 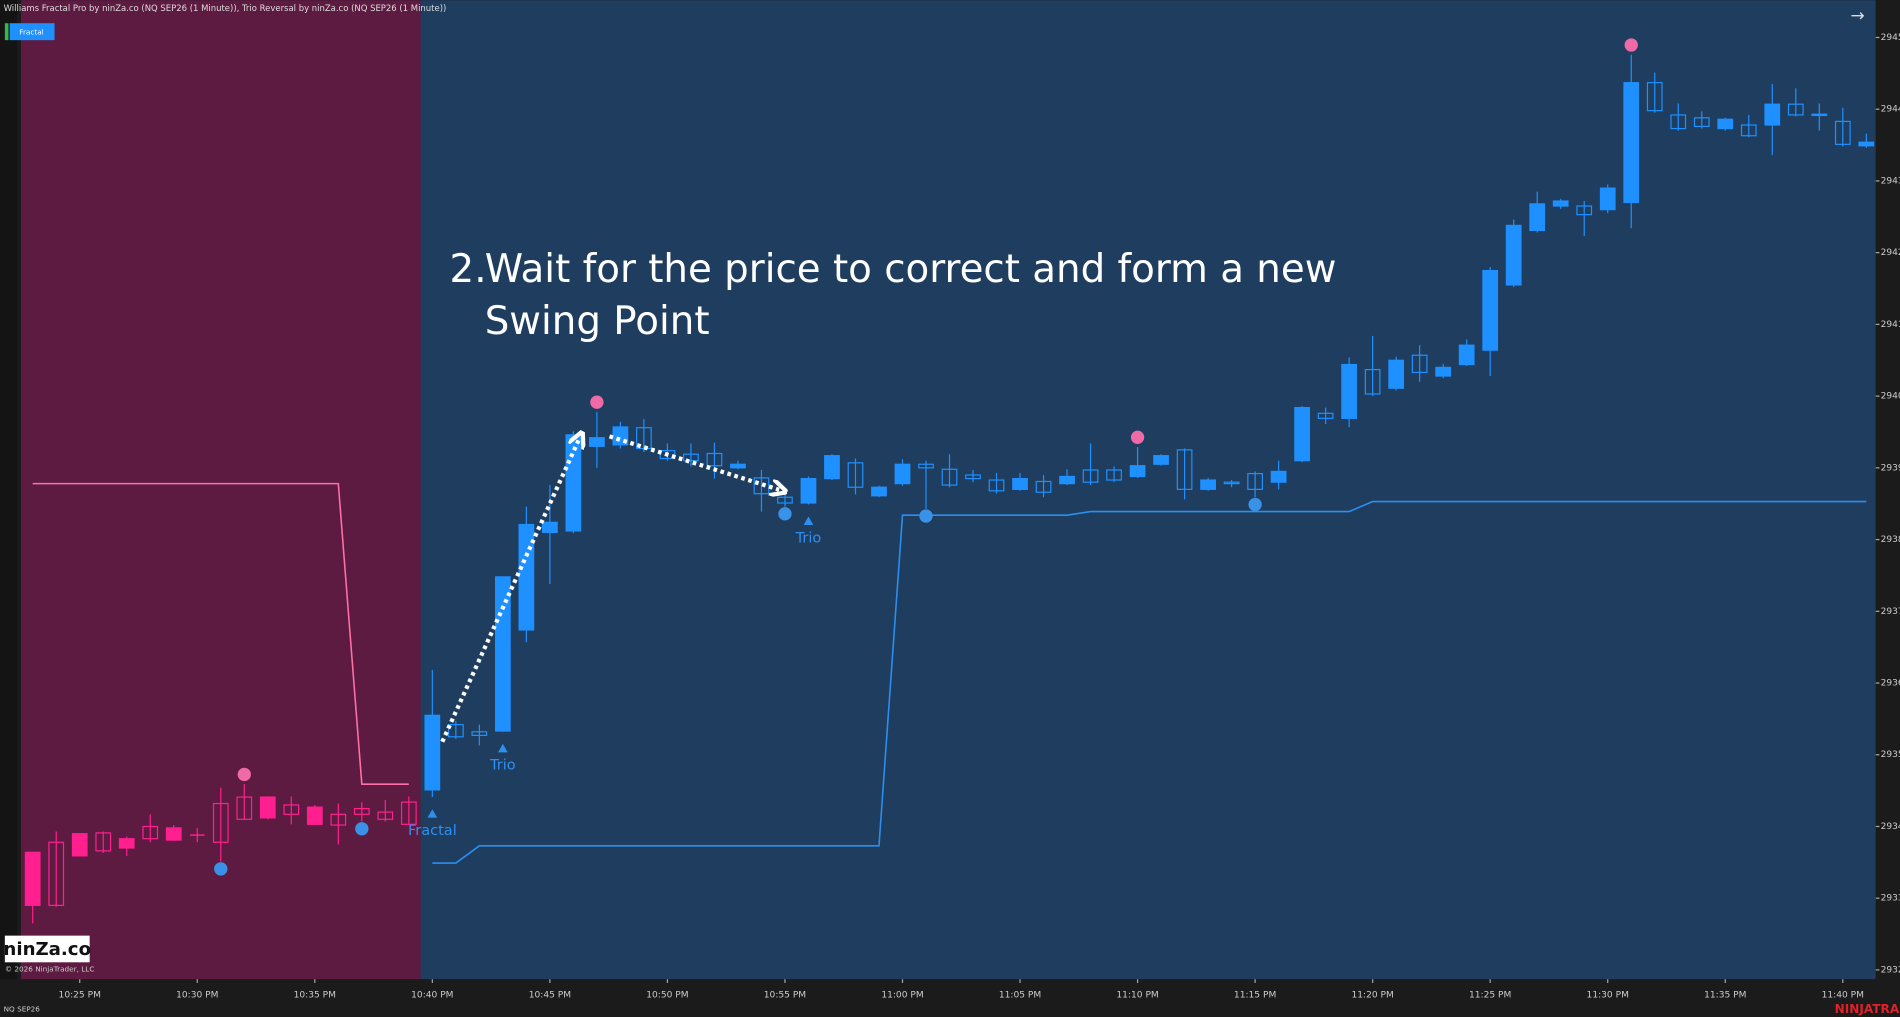 What do you see at coordinates (1890, 110) in the screenshot?
I see `y-tick-label: 2944` at bounding box center [1890, 110].